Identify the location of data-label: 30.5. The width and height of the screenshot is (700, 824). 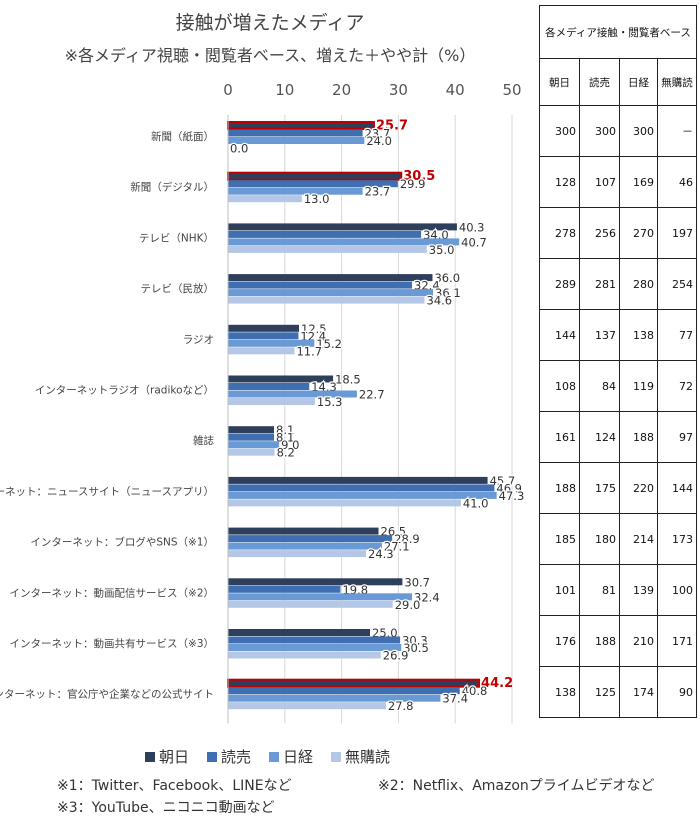
(416, 648).